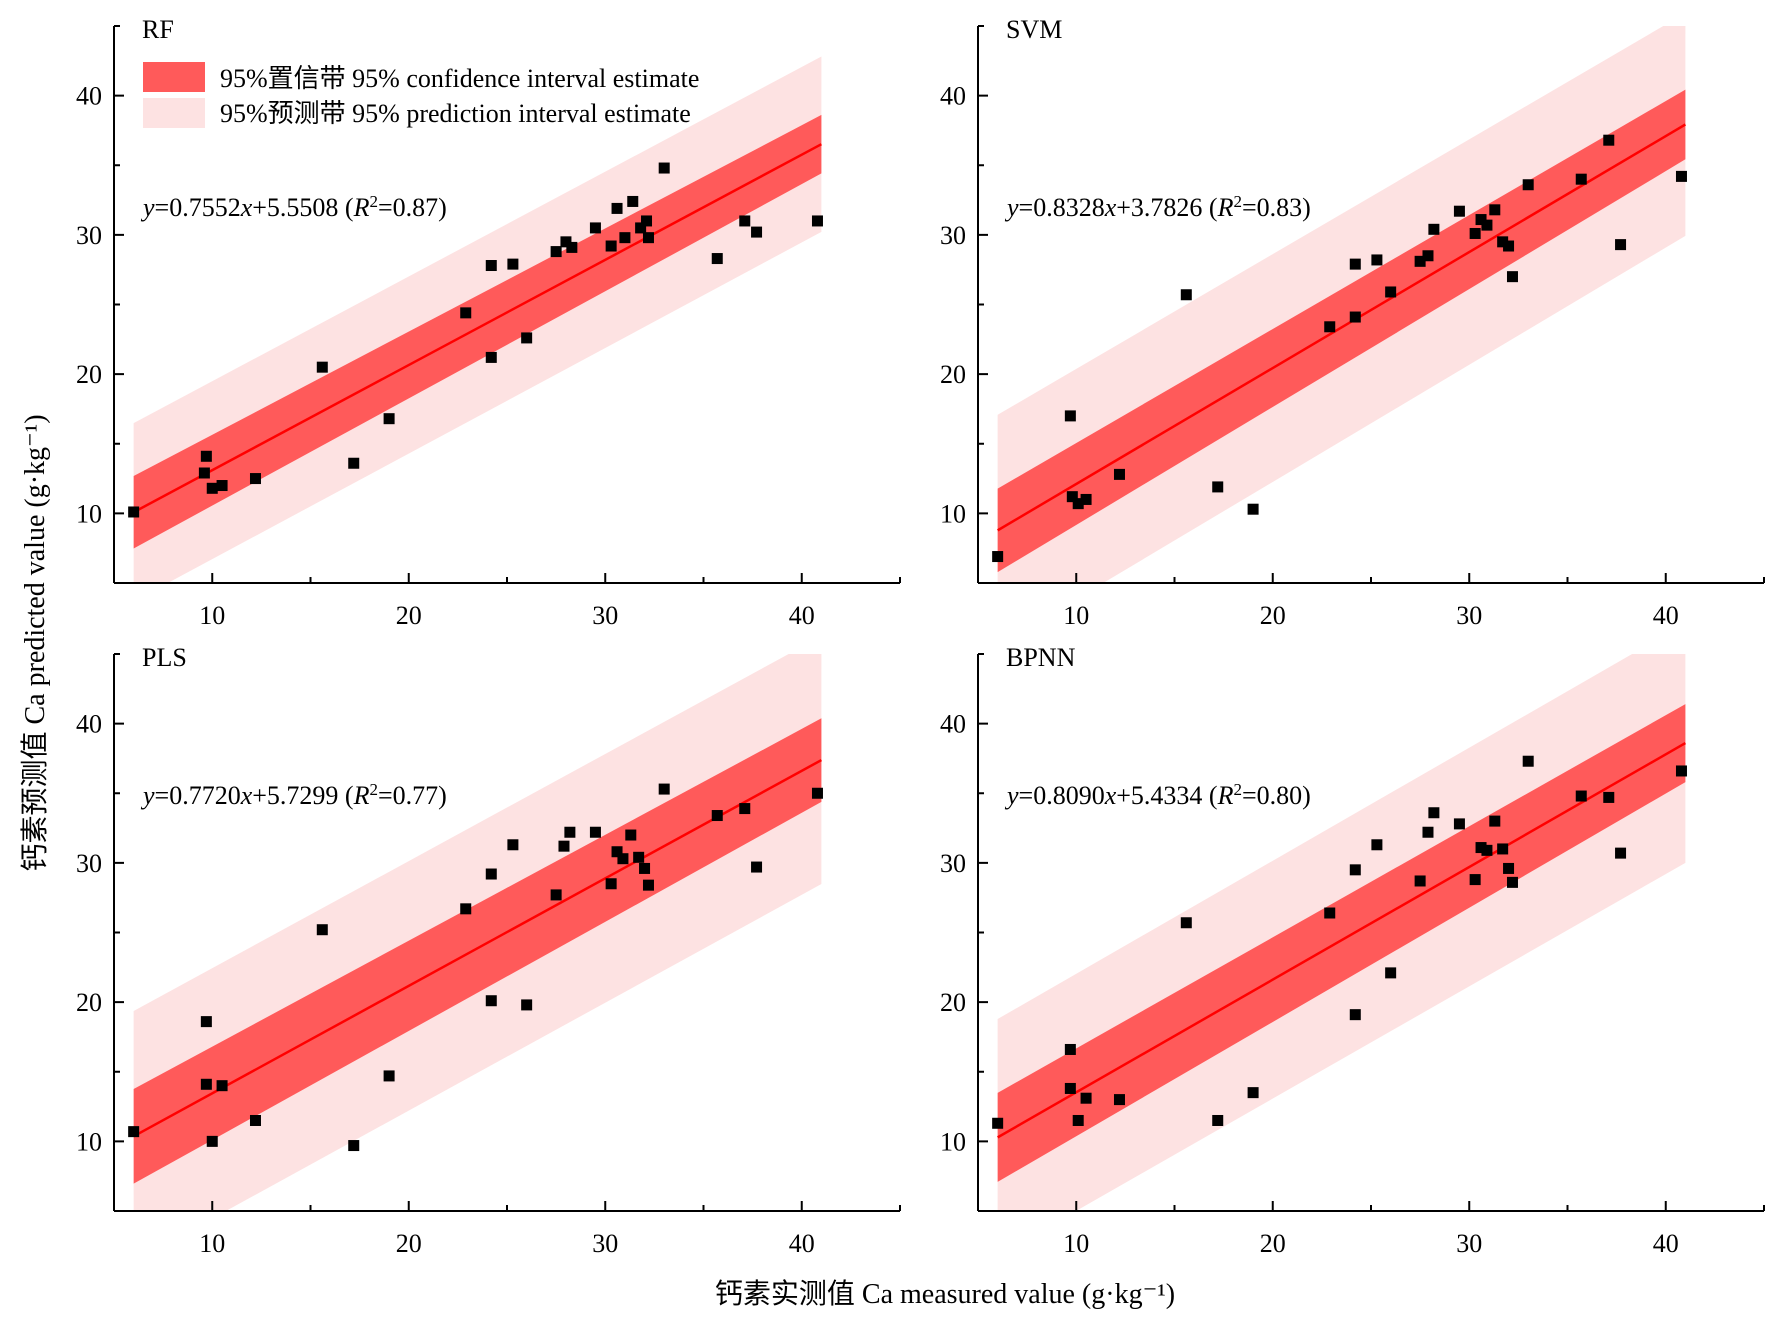  I want to click on legend-prediction-label: 95%预测带 95% prediction interval estimate, so click(455, 113).